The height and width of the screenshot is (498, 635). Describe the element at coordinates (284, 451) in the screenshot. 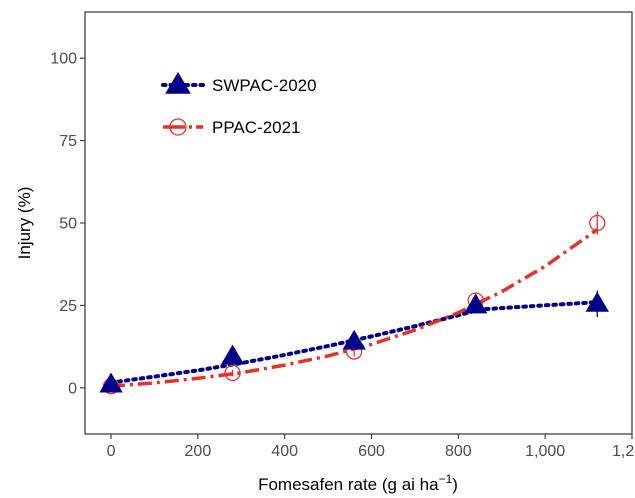

I see `x-tick-label: 400` at that location.